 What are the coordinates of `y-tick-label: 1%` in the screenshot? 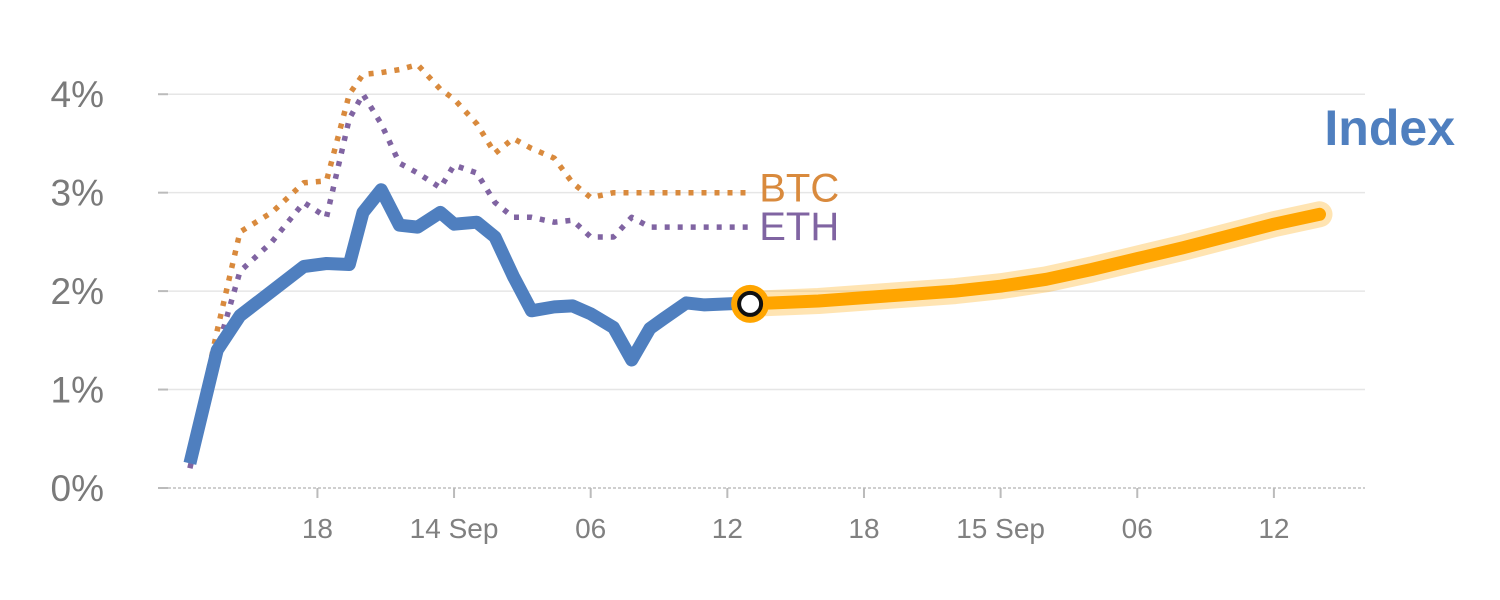 It's located at (77, 390).